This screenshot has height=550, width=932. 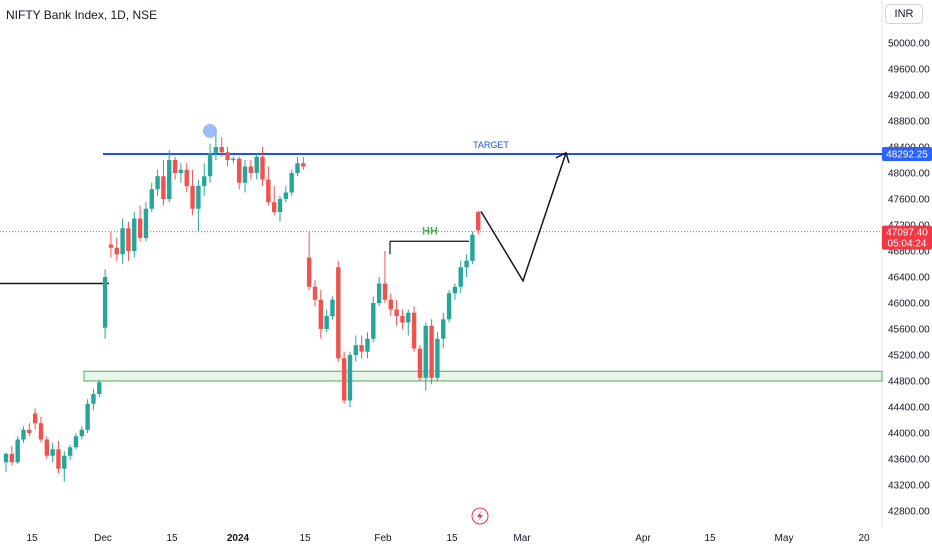 What do you see at coordinates (383, 538) in the screenshot?
I see `x-axis-tick-label: Feb` at bounding box center [383, 538].